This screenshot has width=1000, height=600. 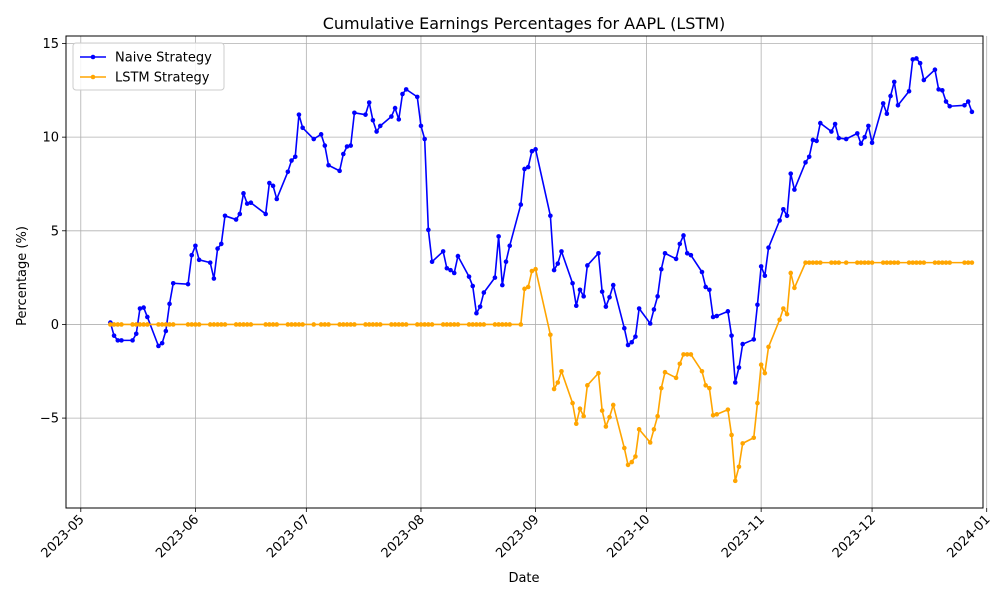 I want to click on y-tick-label: 0, so click(x=55, y=325).